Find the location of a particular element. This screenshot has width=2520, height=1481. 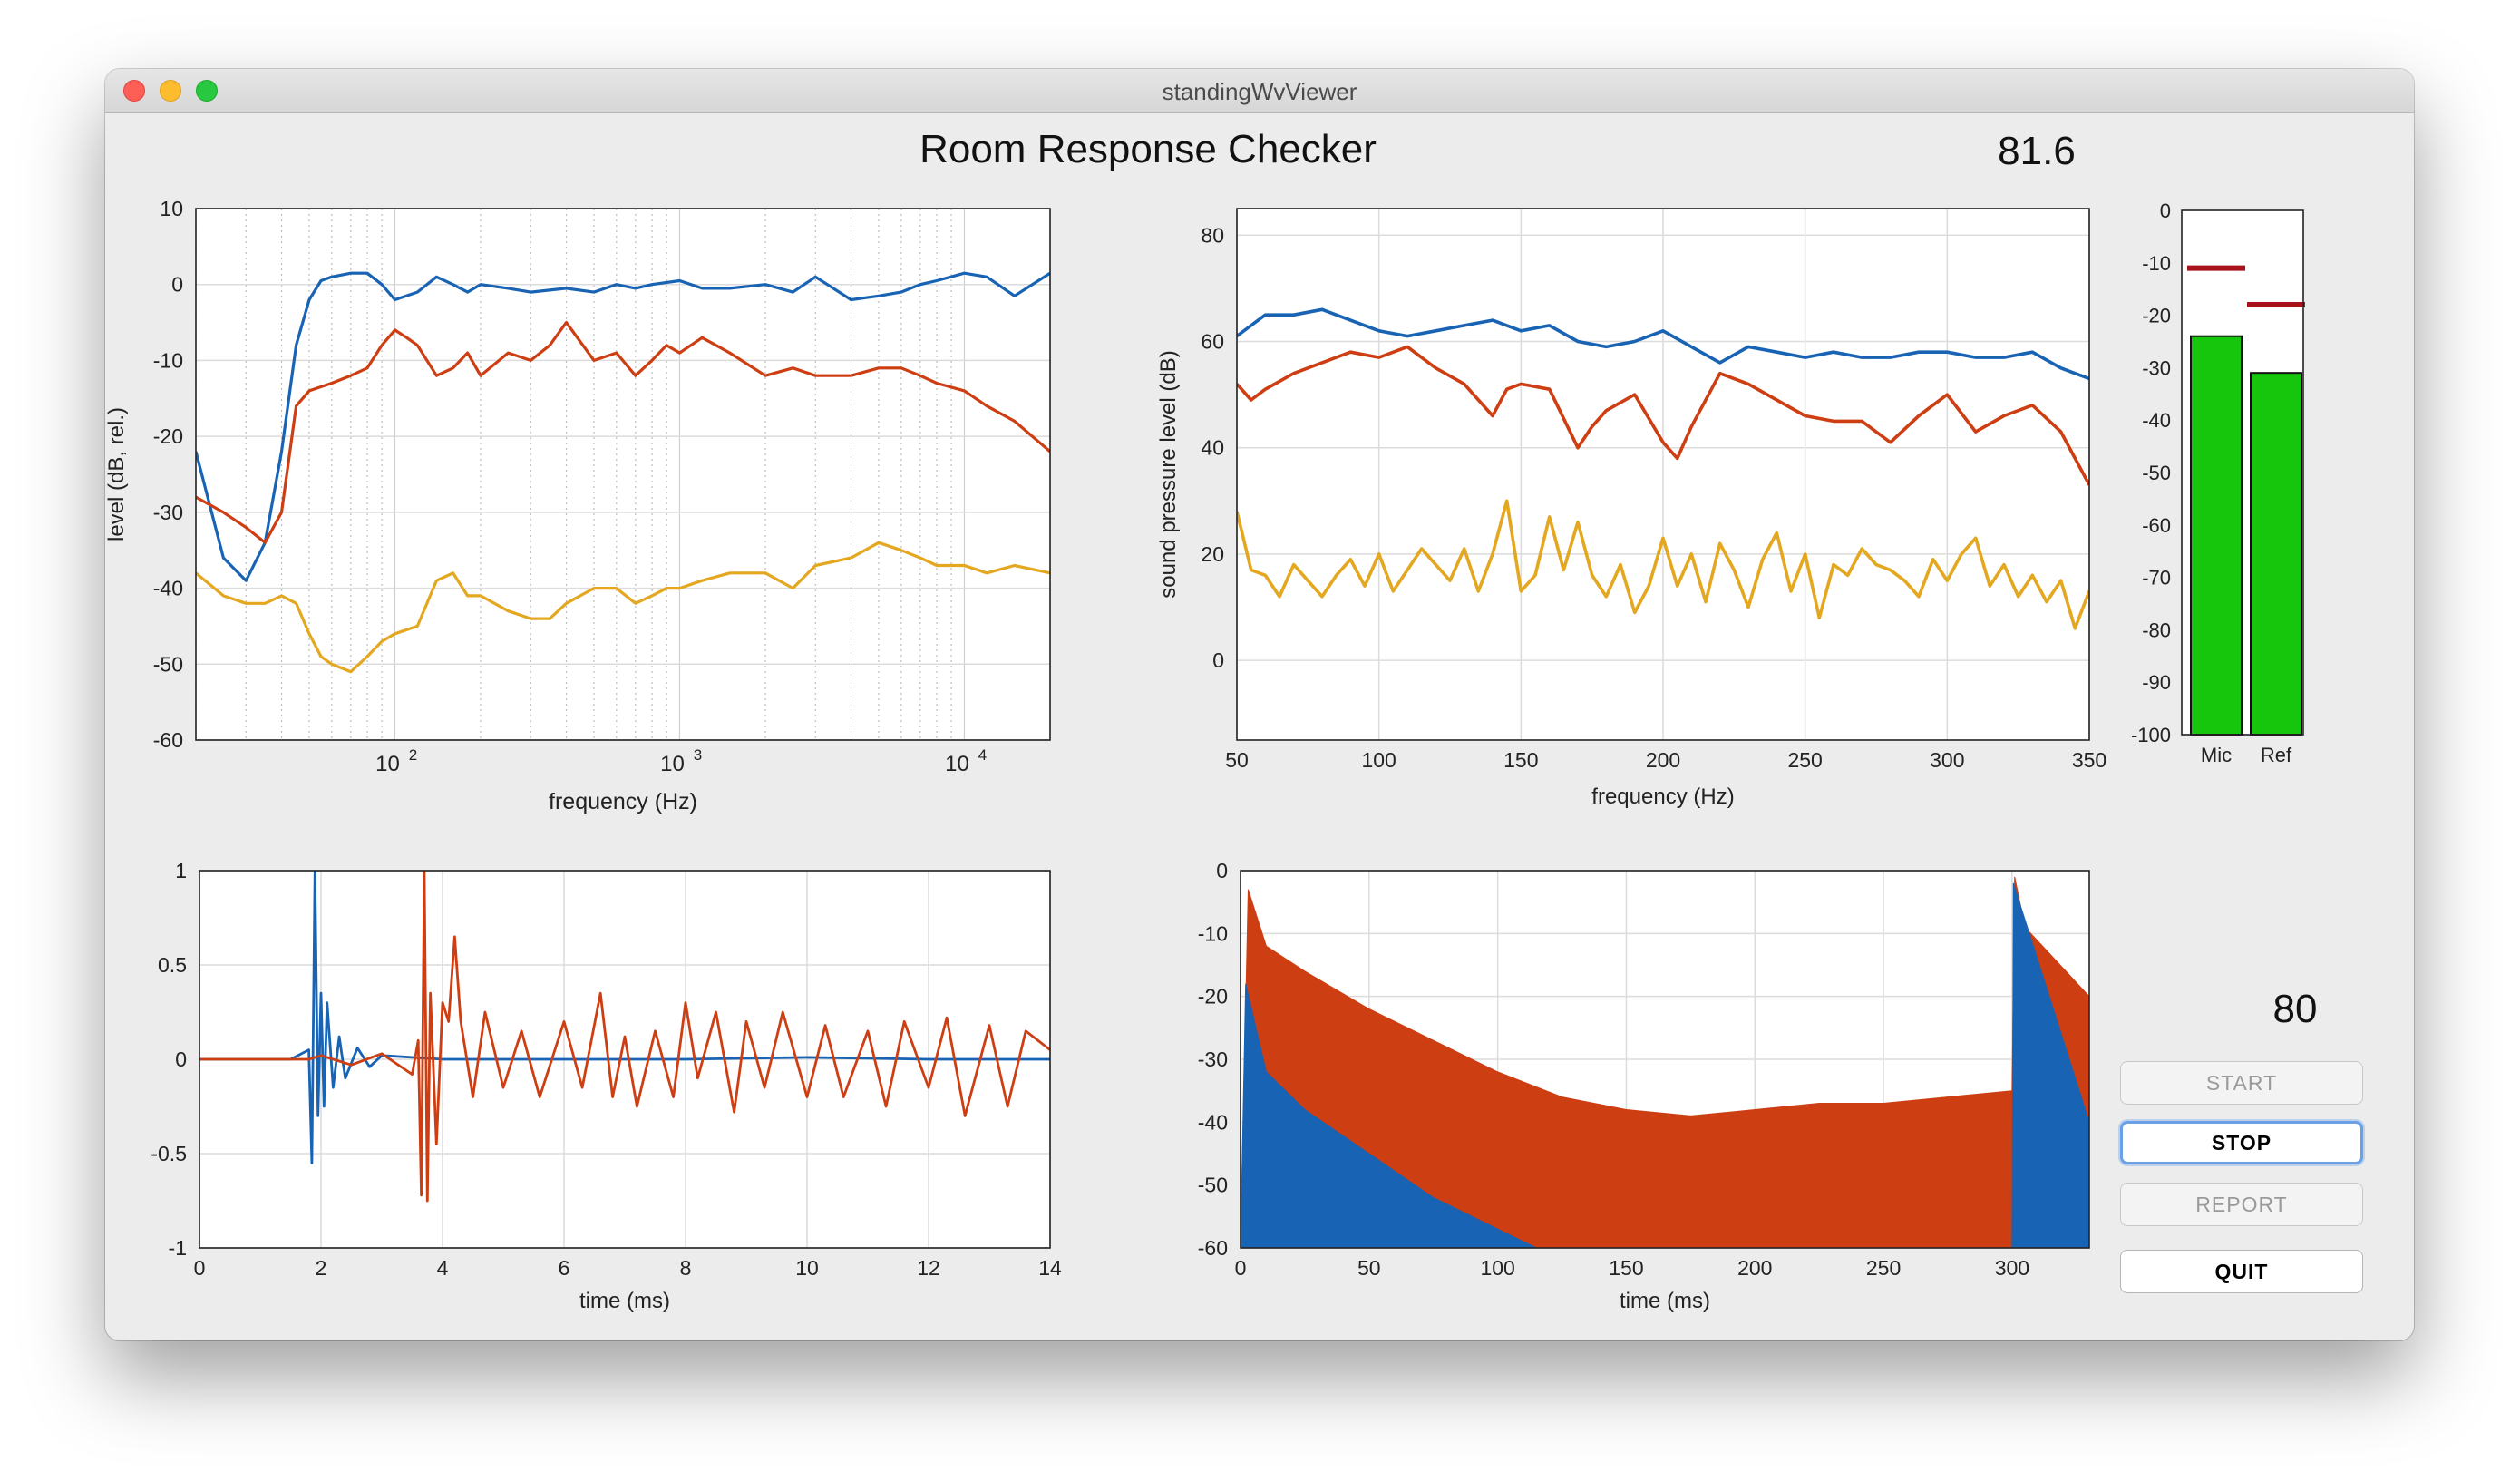

y-tick-label: 80 is located at coordinates (1212, 235).